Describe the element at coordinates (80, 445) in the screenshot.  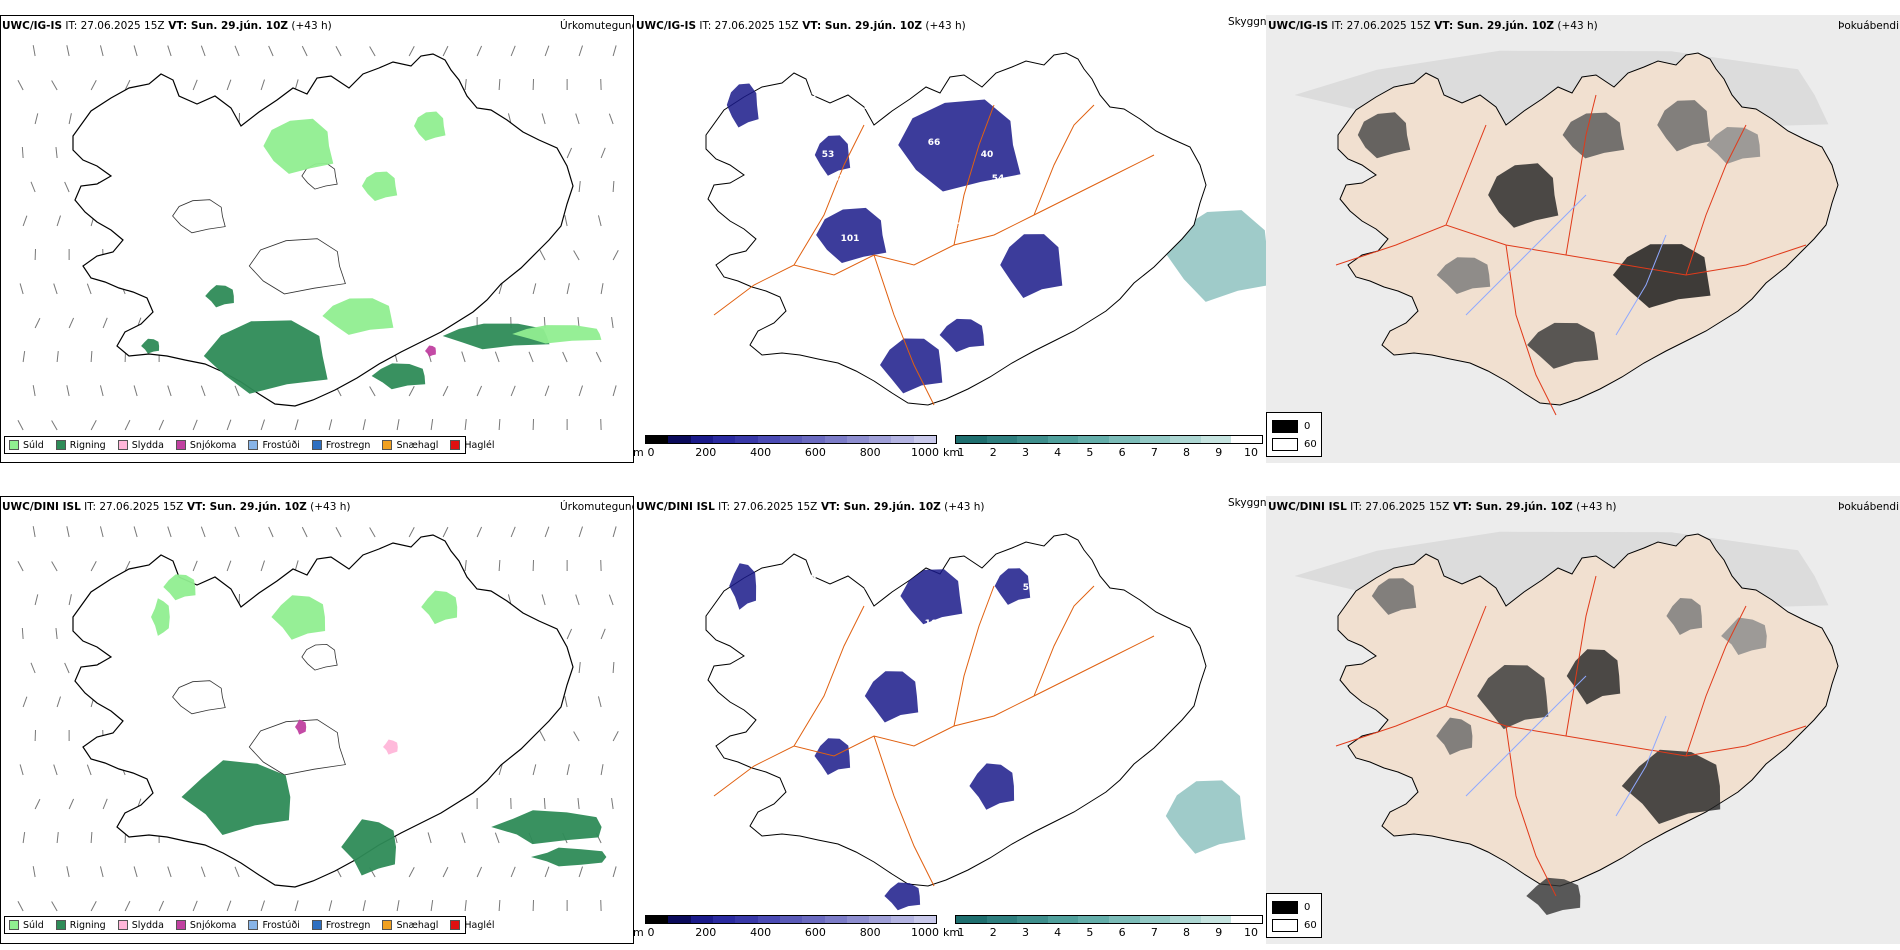
I see `precip-legend-item: Rigning` at that location.